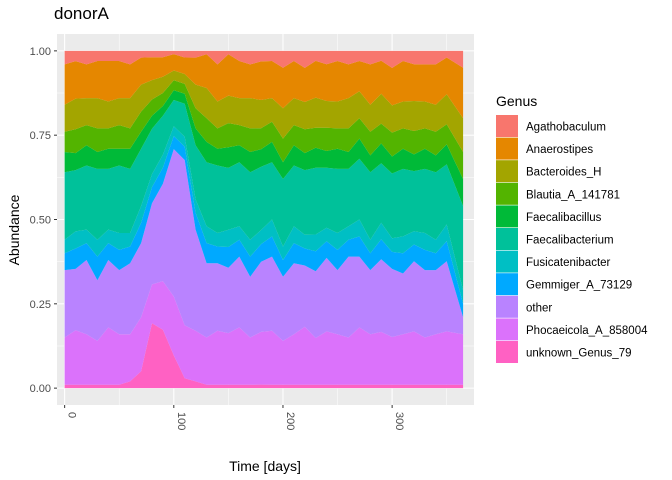 The width and height of the screenshot is (672, 480). Describe the element at coordinates (507, 171) in the screenshot. I see `legend-key-bacteroides-h` at that location.